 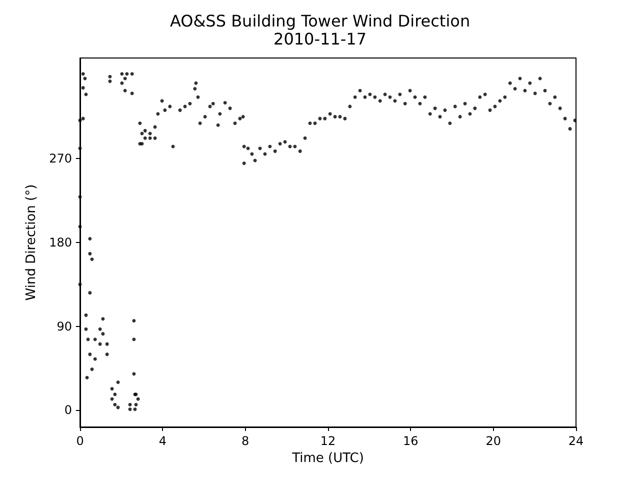 I want to click on x-tick-label: 24, so click(x=576, y=441).